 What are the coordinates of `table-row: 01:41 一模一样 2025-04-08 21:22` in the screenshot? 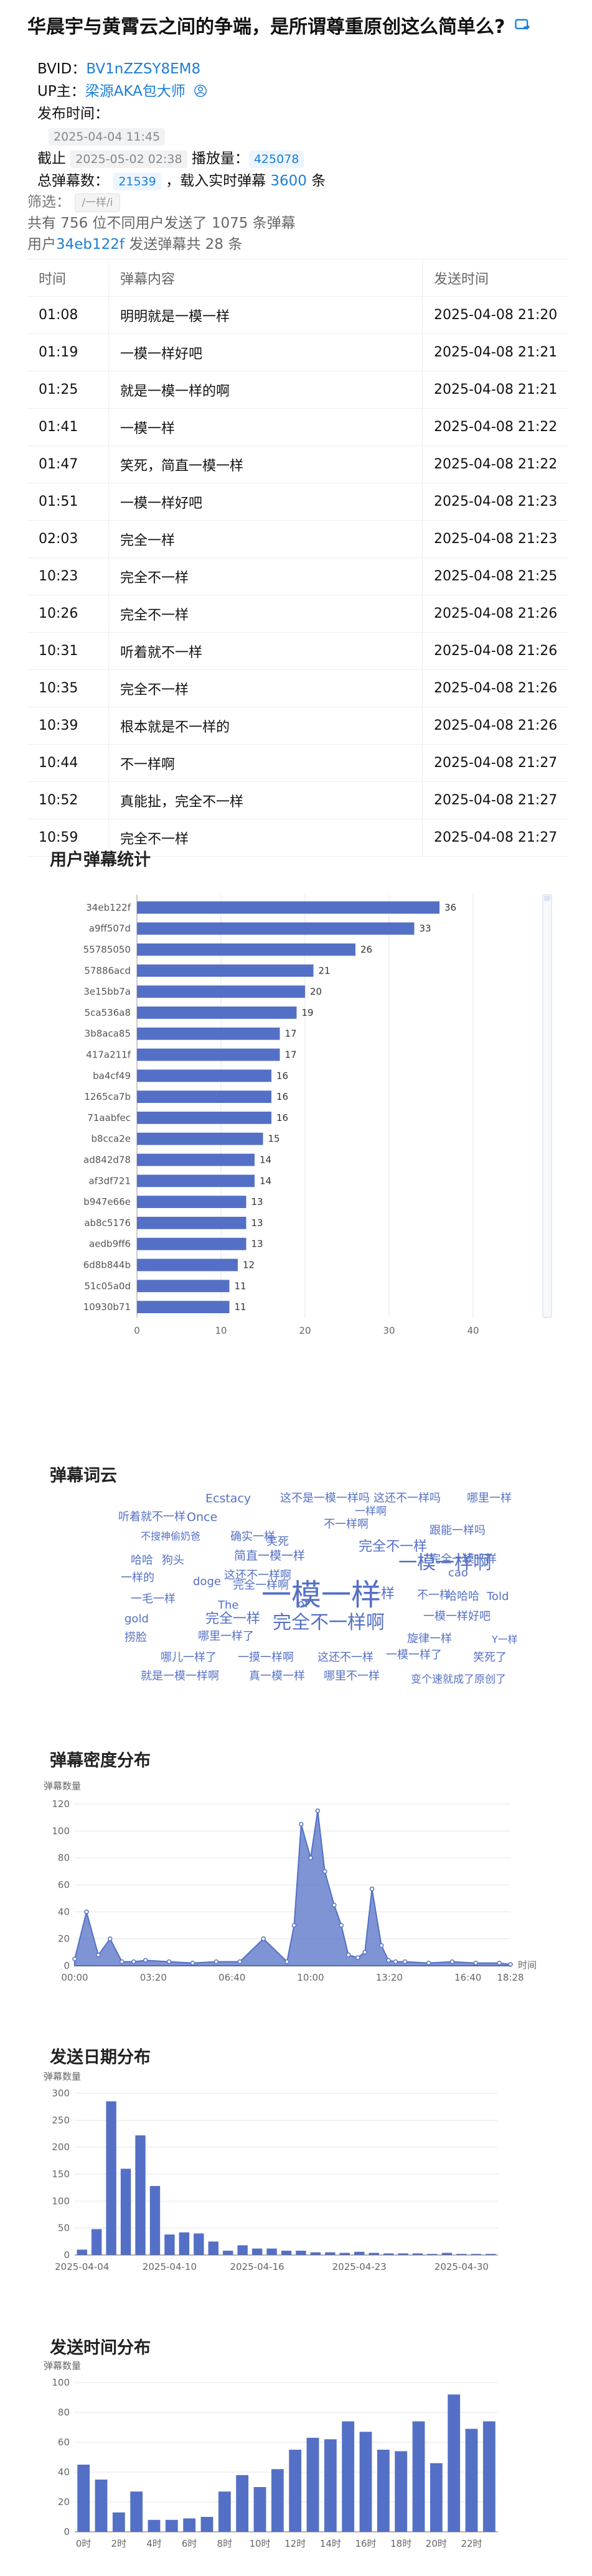 It's located at (298, 427).